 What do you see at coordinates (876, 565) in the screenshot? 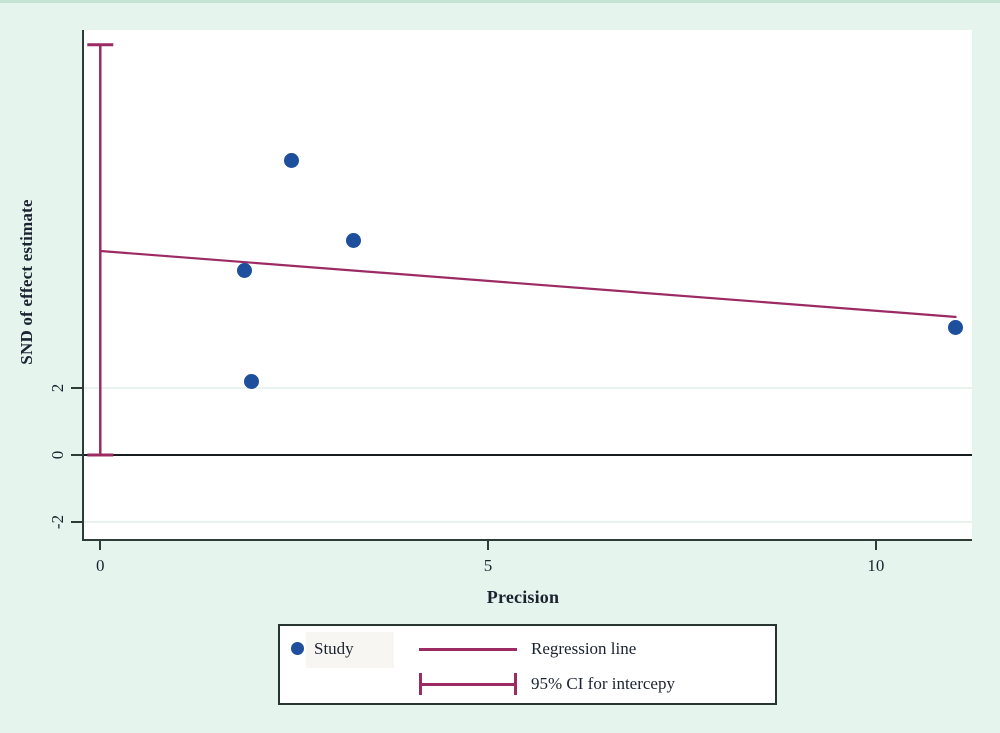
I see `x-tick-label: 10` at bounding box center [876, 565].